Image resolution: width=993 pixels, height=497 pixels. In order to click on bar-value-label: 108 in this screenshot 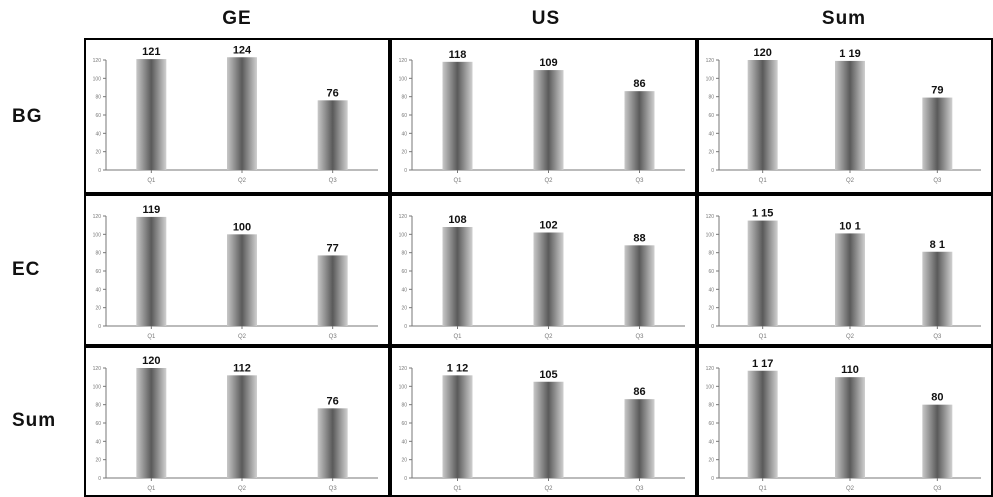, I will do `click(457, 220)`.